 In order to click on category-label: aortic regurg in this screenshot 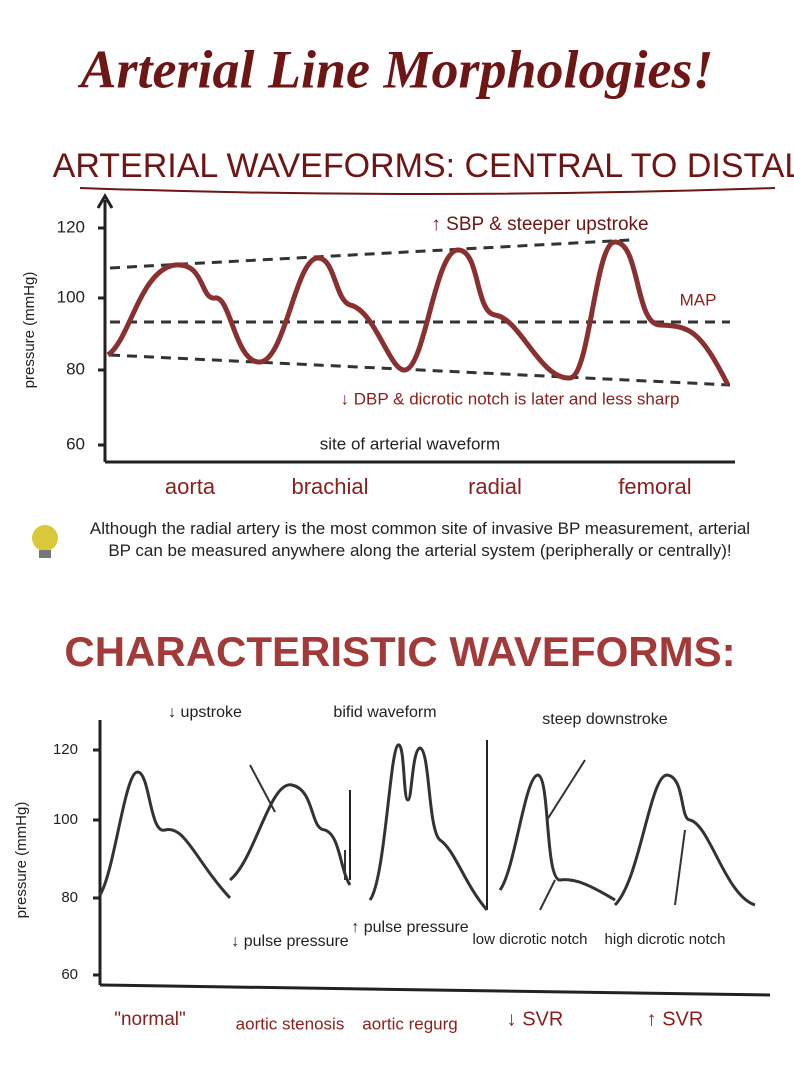, I will do `click(409, 1023)`.